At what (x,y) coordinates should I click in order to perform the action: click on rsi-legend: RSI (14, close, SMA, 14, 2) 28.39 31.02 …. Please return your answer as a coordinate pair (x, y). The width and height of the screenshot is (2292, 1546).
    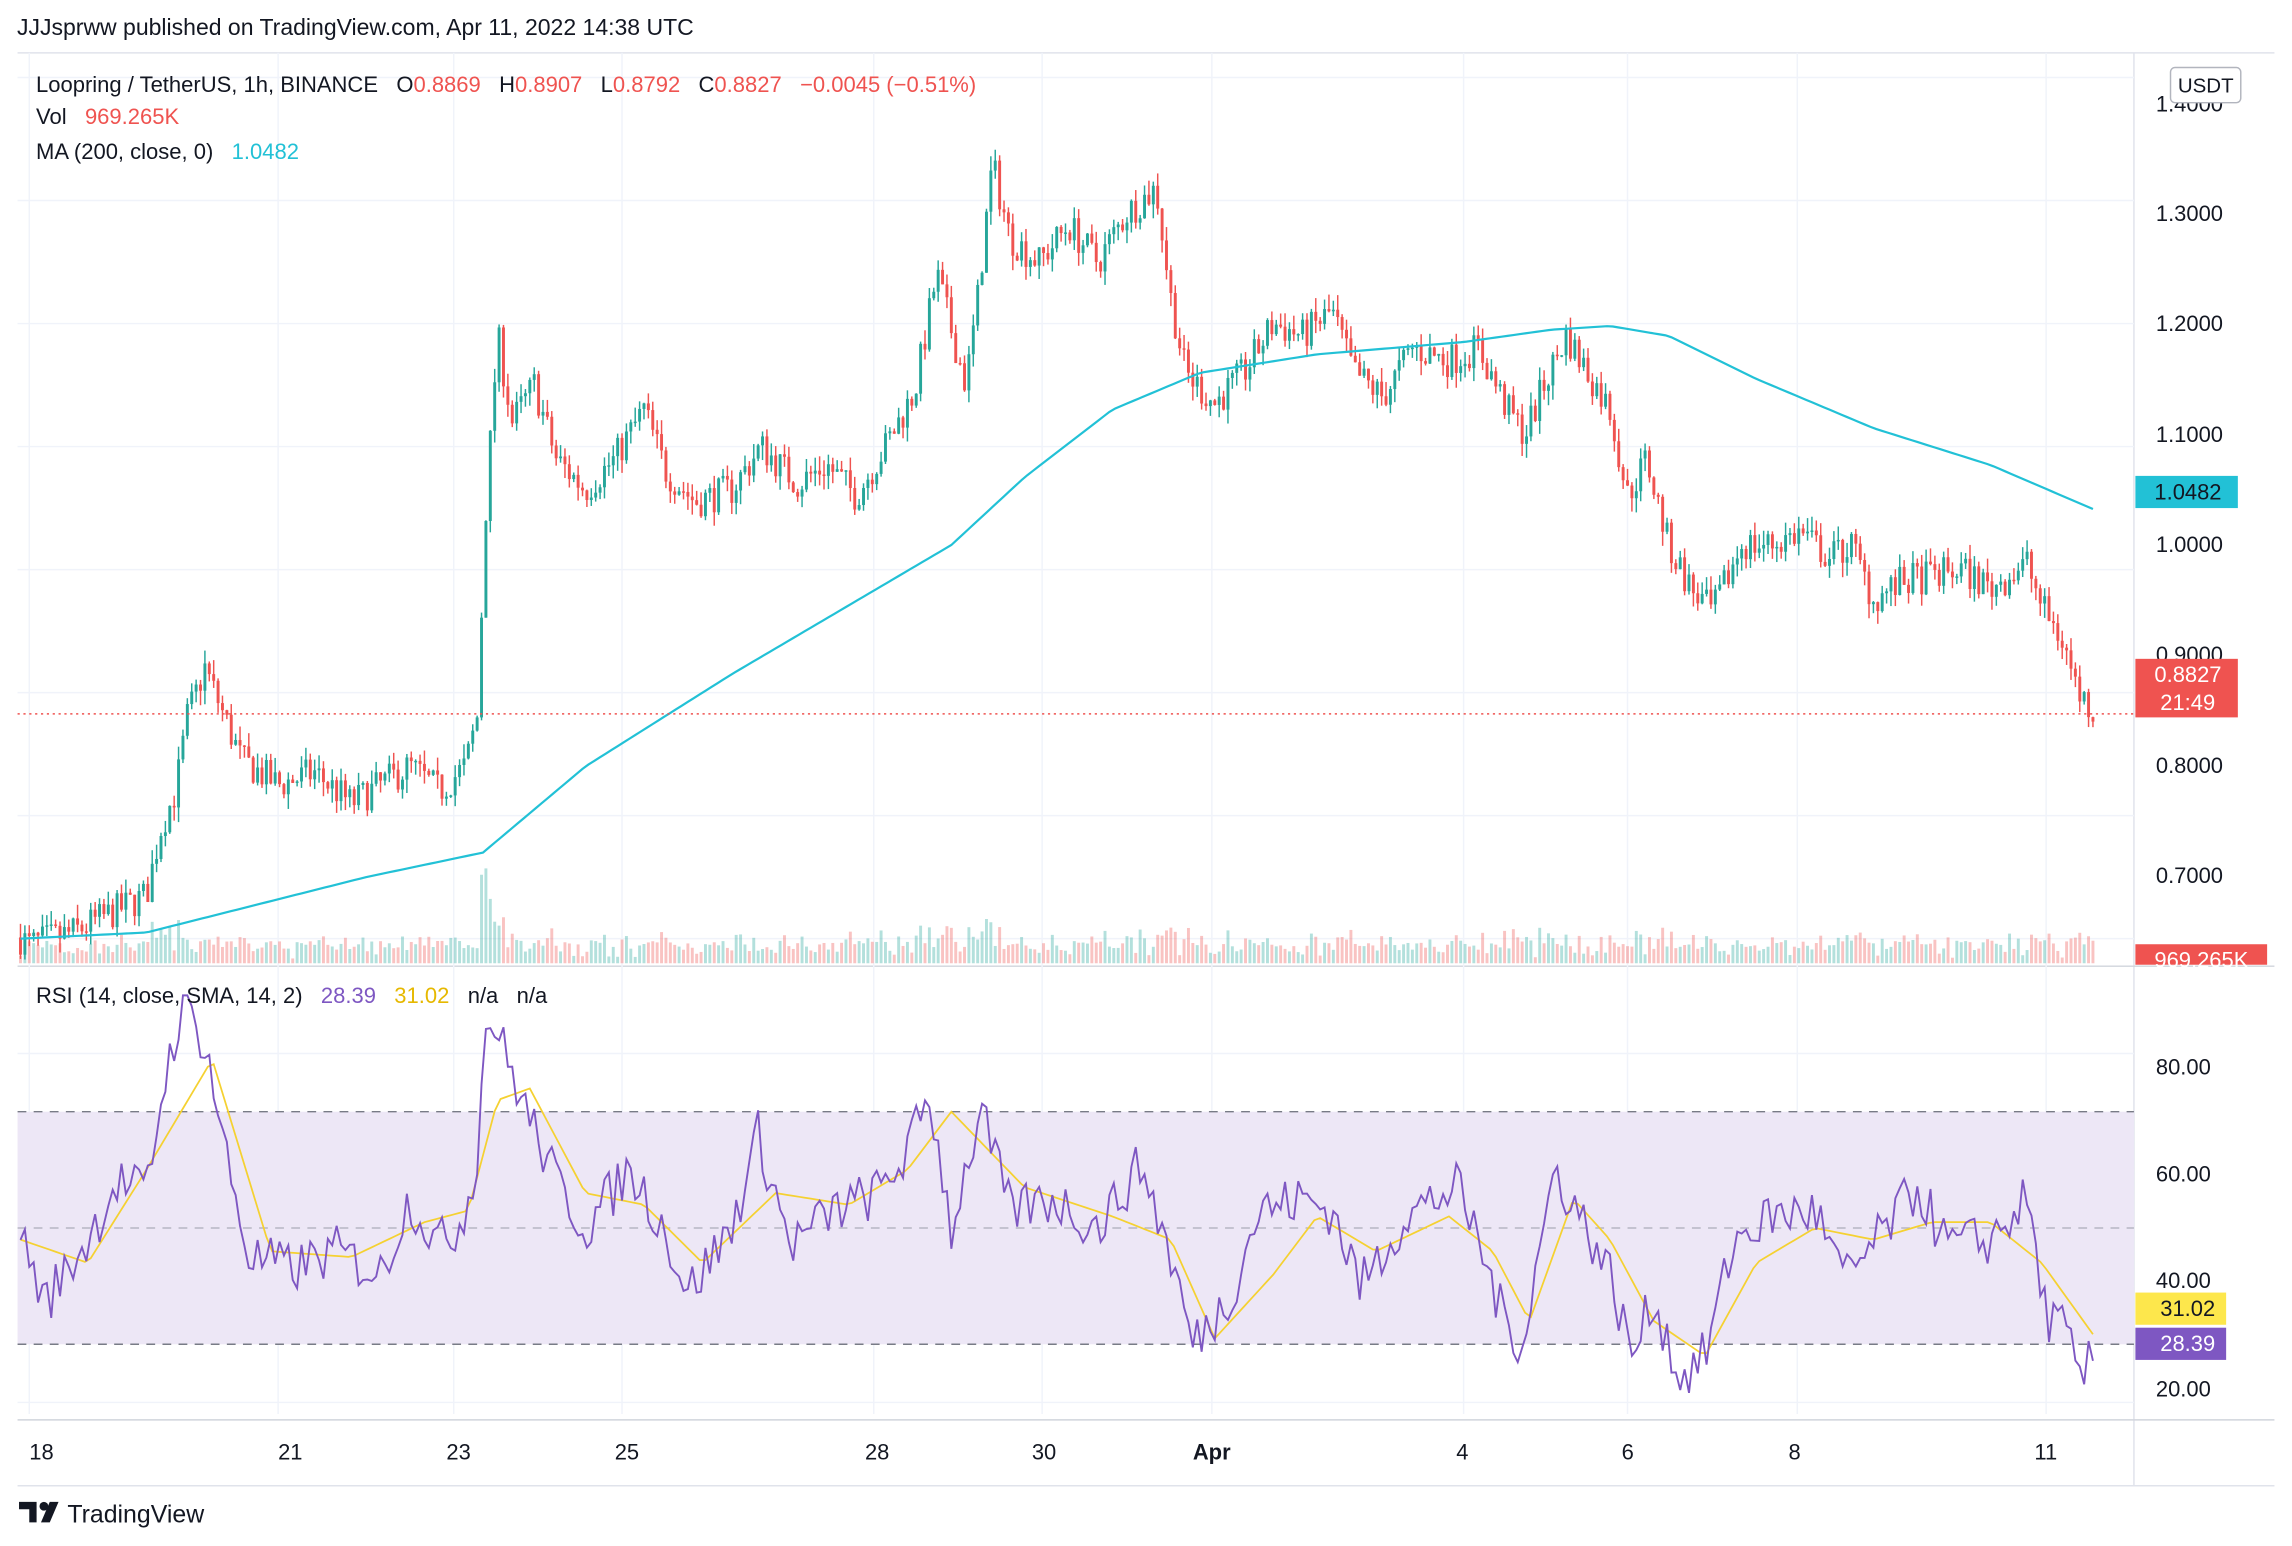
    Looking at the image, I should click on (291, 996).